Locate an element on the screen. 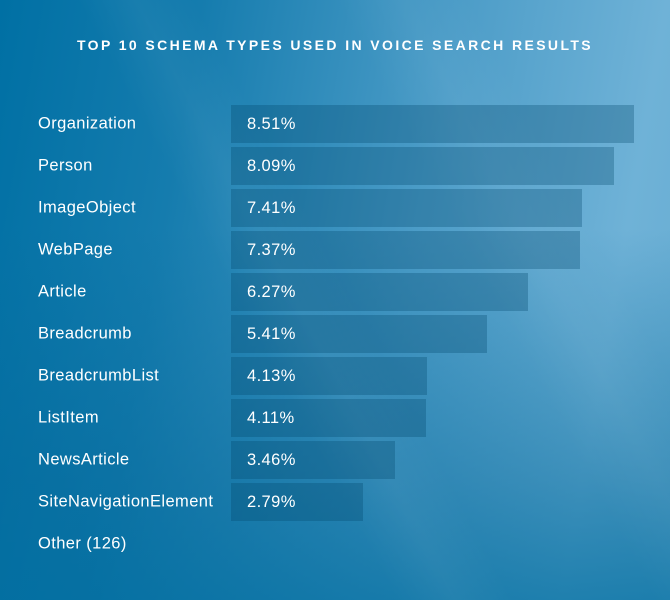 The width and height of the screenshot is (670, 600). chart-row: Other (126) is located at coordinates (335, 544).